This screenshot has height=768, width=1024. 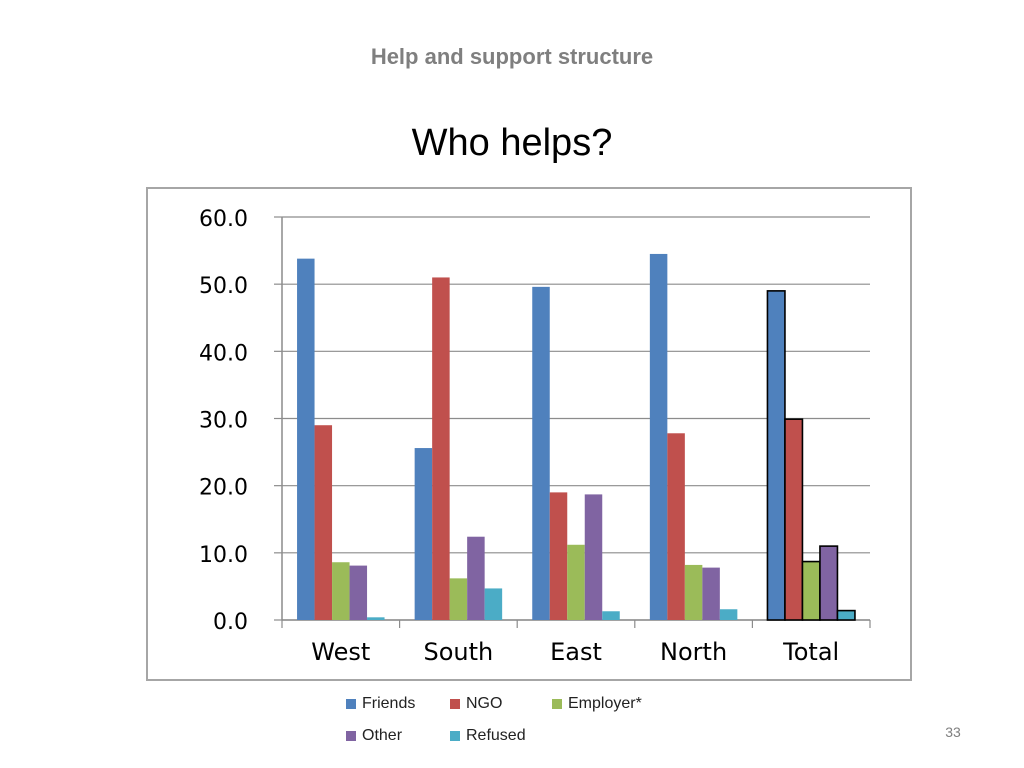 What do you see at coordinates (484, 703) in the screenshot?
I see `legend-label: NGO` at bounding box center [484, 703].